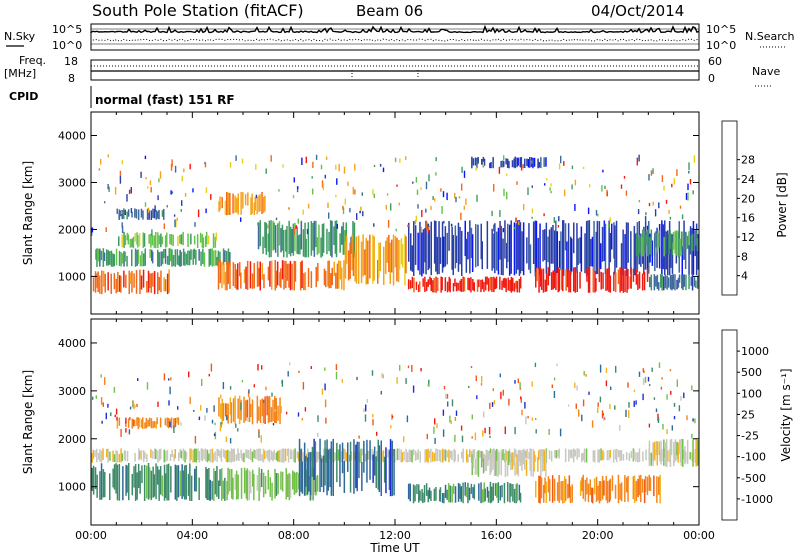 Image resolution: width=800 pixels, height=554 pixels. Describe the element at coordinates (72, 135) in the screenshot. I see `y-tick-label: 4000` at that location.